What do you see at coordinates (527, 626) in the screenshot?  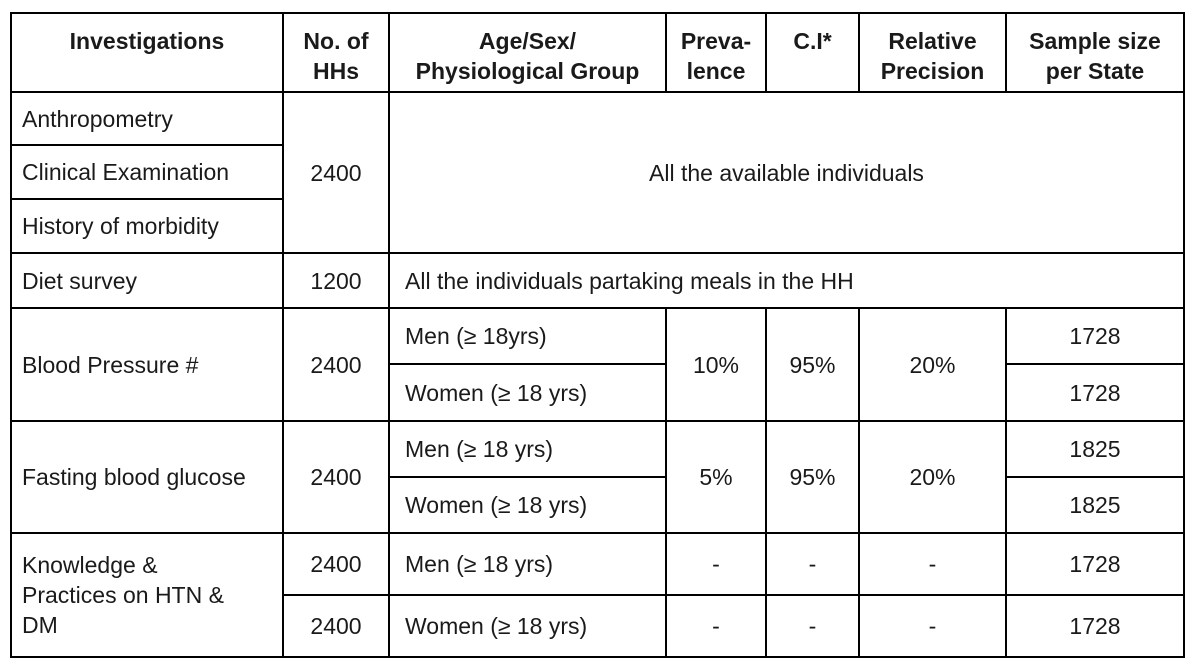 I see `cell-kp-women-group: Women (≥ 18 yrs)` at bounding box center [527, 626].